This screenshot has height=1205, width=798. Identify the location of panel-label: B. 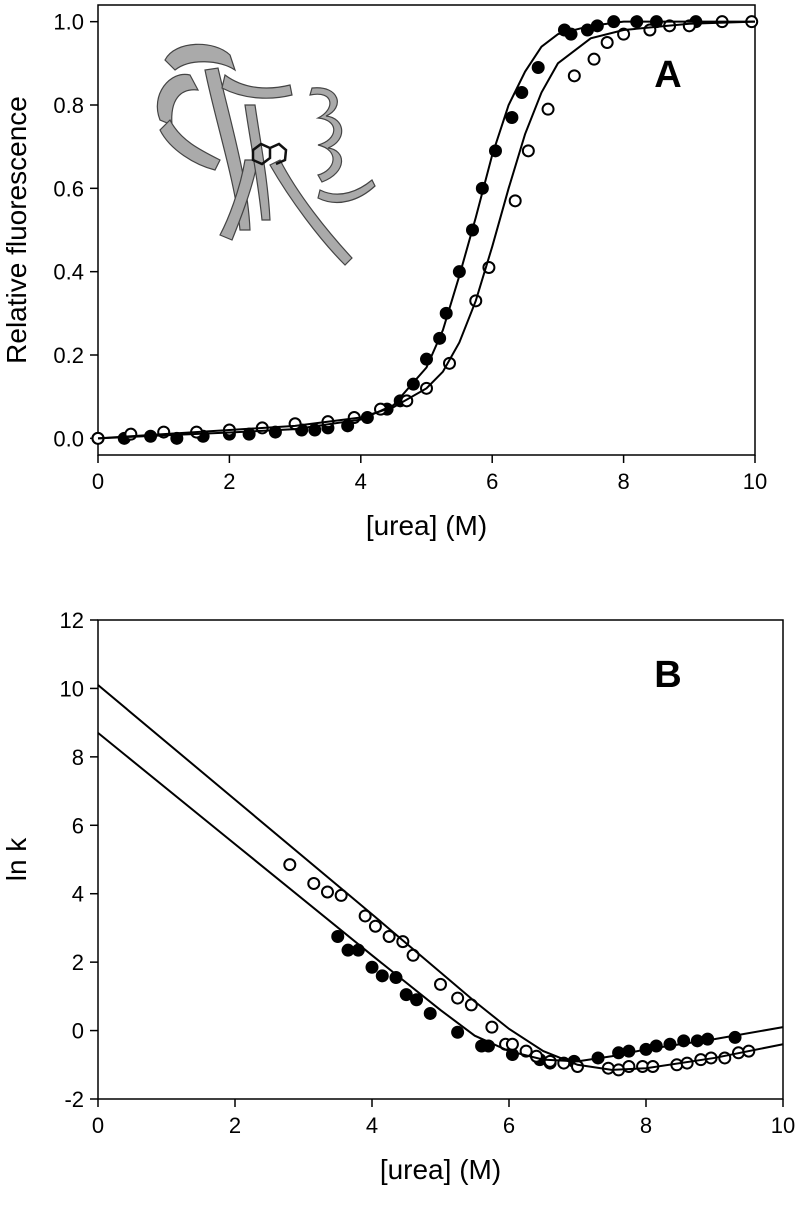
(667, 675).